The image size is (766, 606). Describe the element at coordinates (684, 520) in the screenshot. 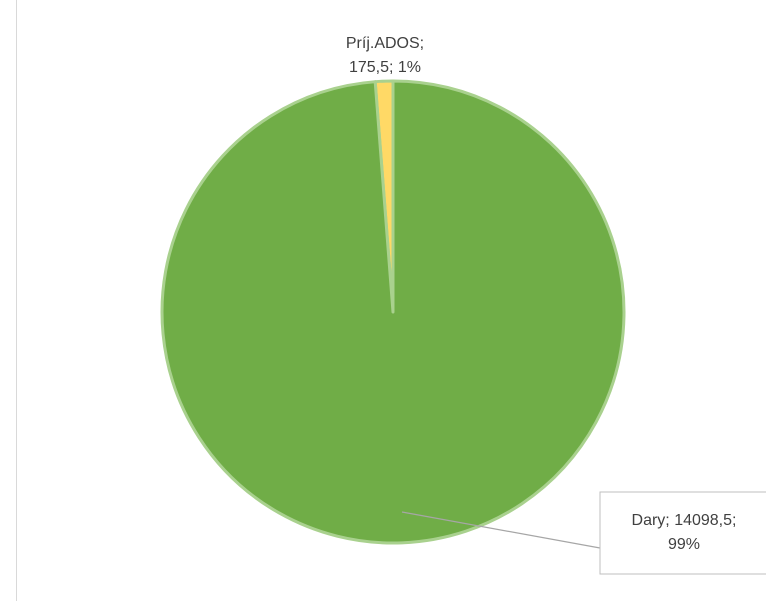

I see `data-label-line: Dary; 14098,5;` at that location.